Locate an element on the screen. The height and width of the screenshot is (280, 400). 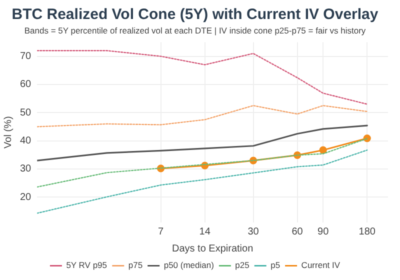
legend-label: Current IV is located at coordinates (320, 265).